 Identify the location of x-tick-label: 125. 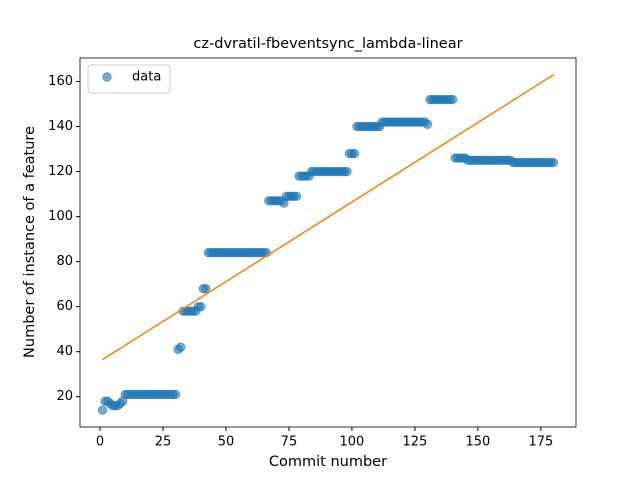
(414, 442).